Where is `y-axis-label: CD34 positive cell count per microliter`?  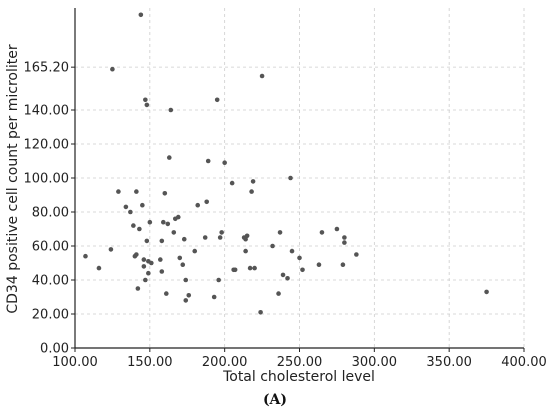
y-axis-label: CD34 positive cell count per microliter is located at coordinates (13, 178).